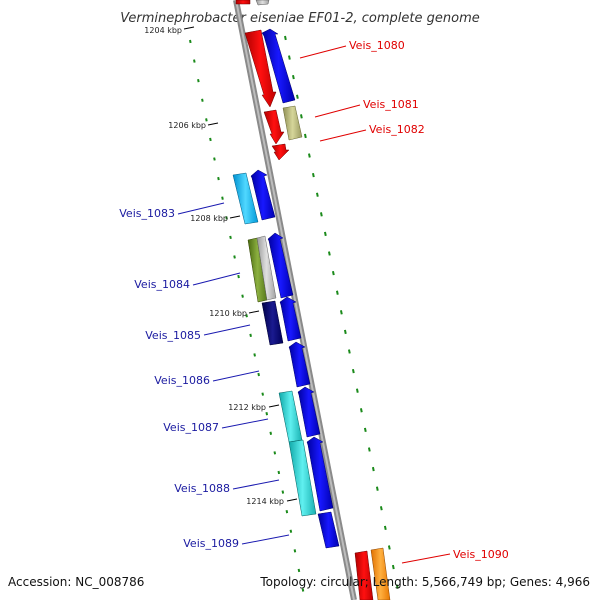 The image size is (600, 600). I want to click on gene-label-veis-1086: Veis_1086, so click(182, 380).